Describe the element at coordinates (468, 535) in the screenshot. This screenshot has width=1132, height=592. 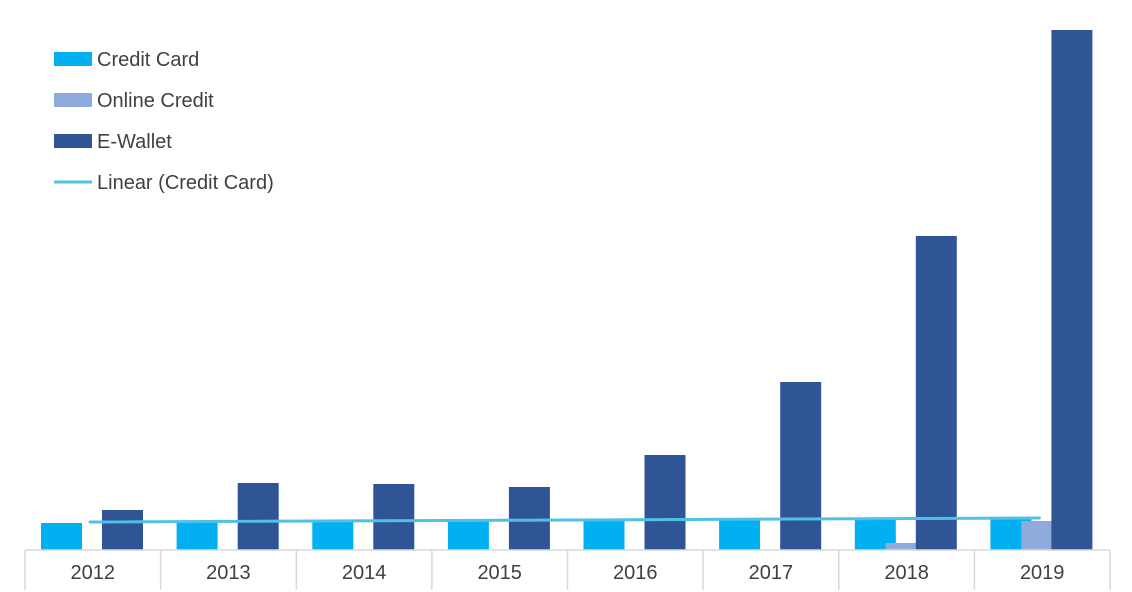
I see `bar-credit-card-2015` at that location.